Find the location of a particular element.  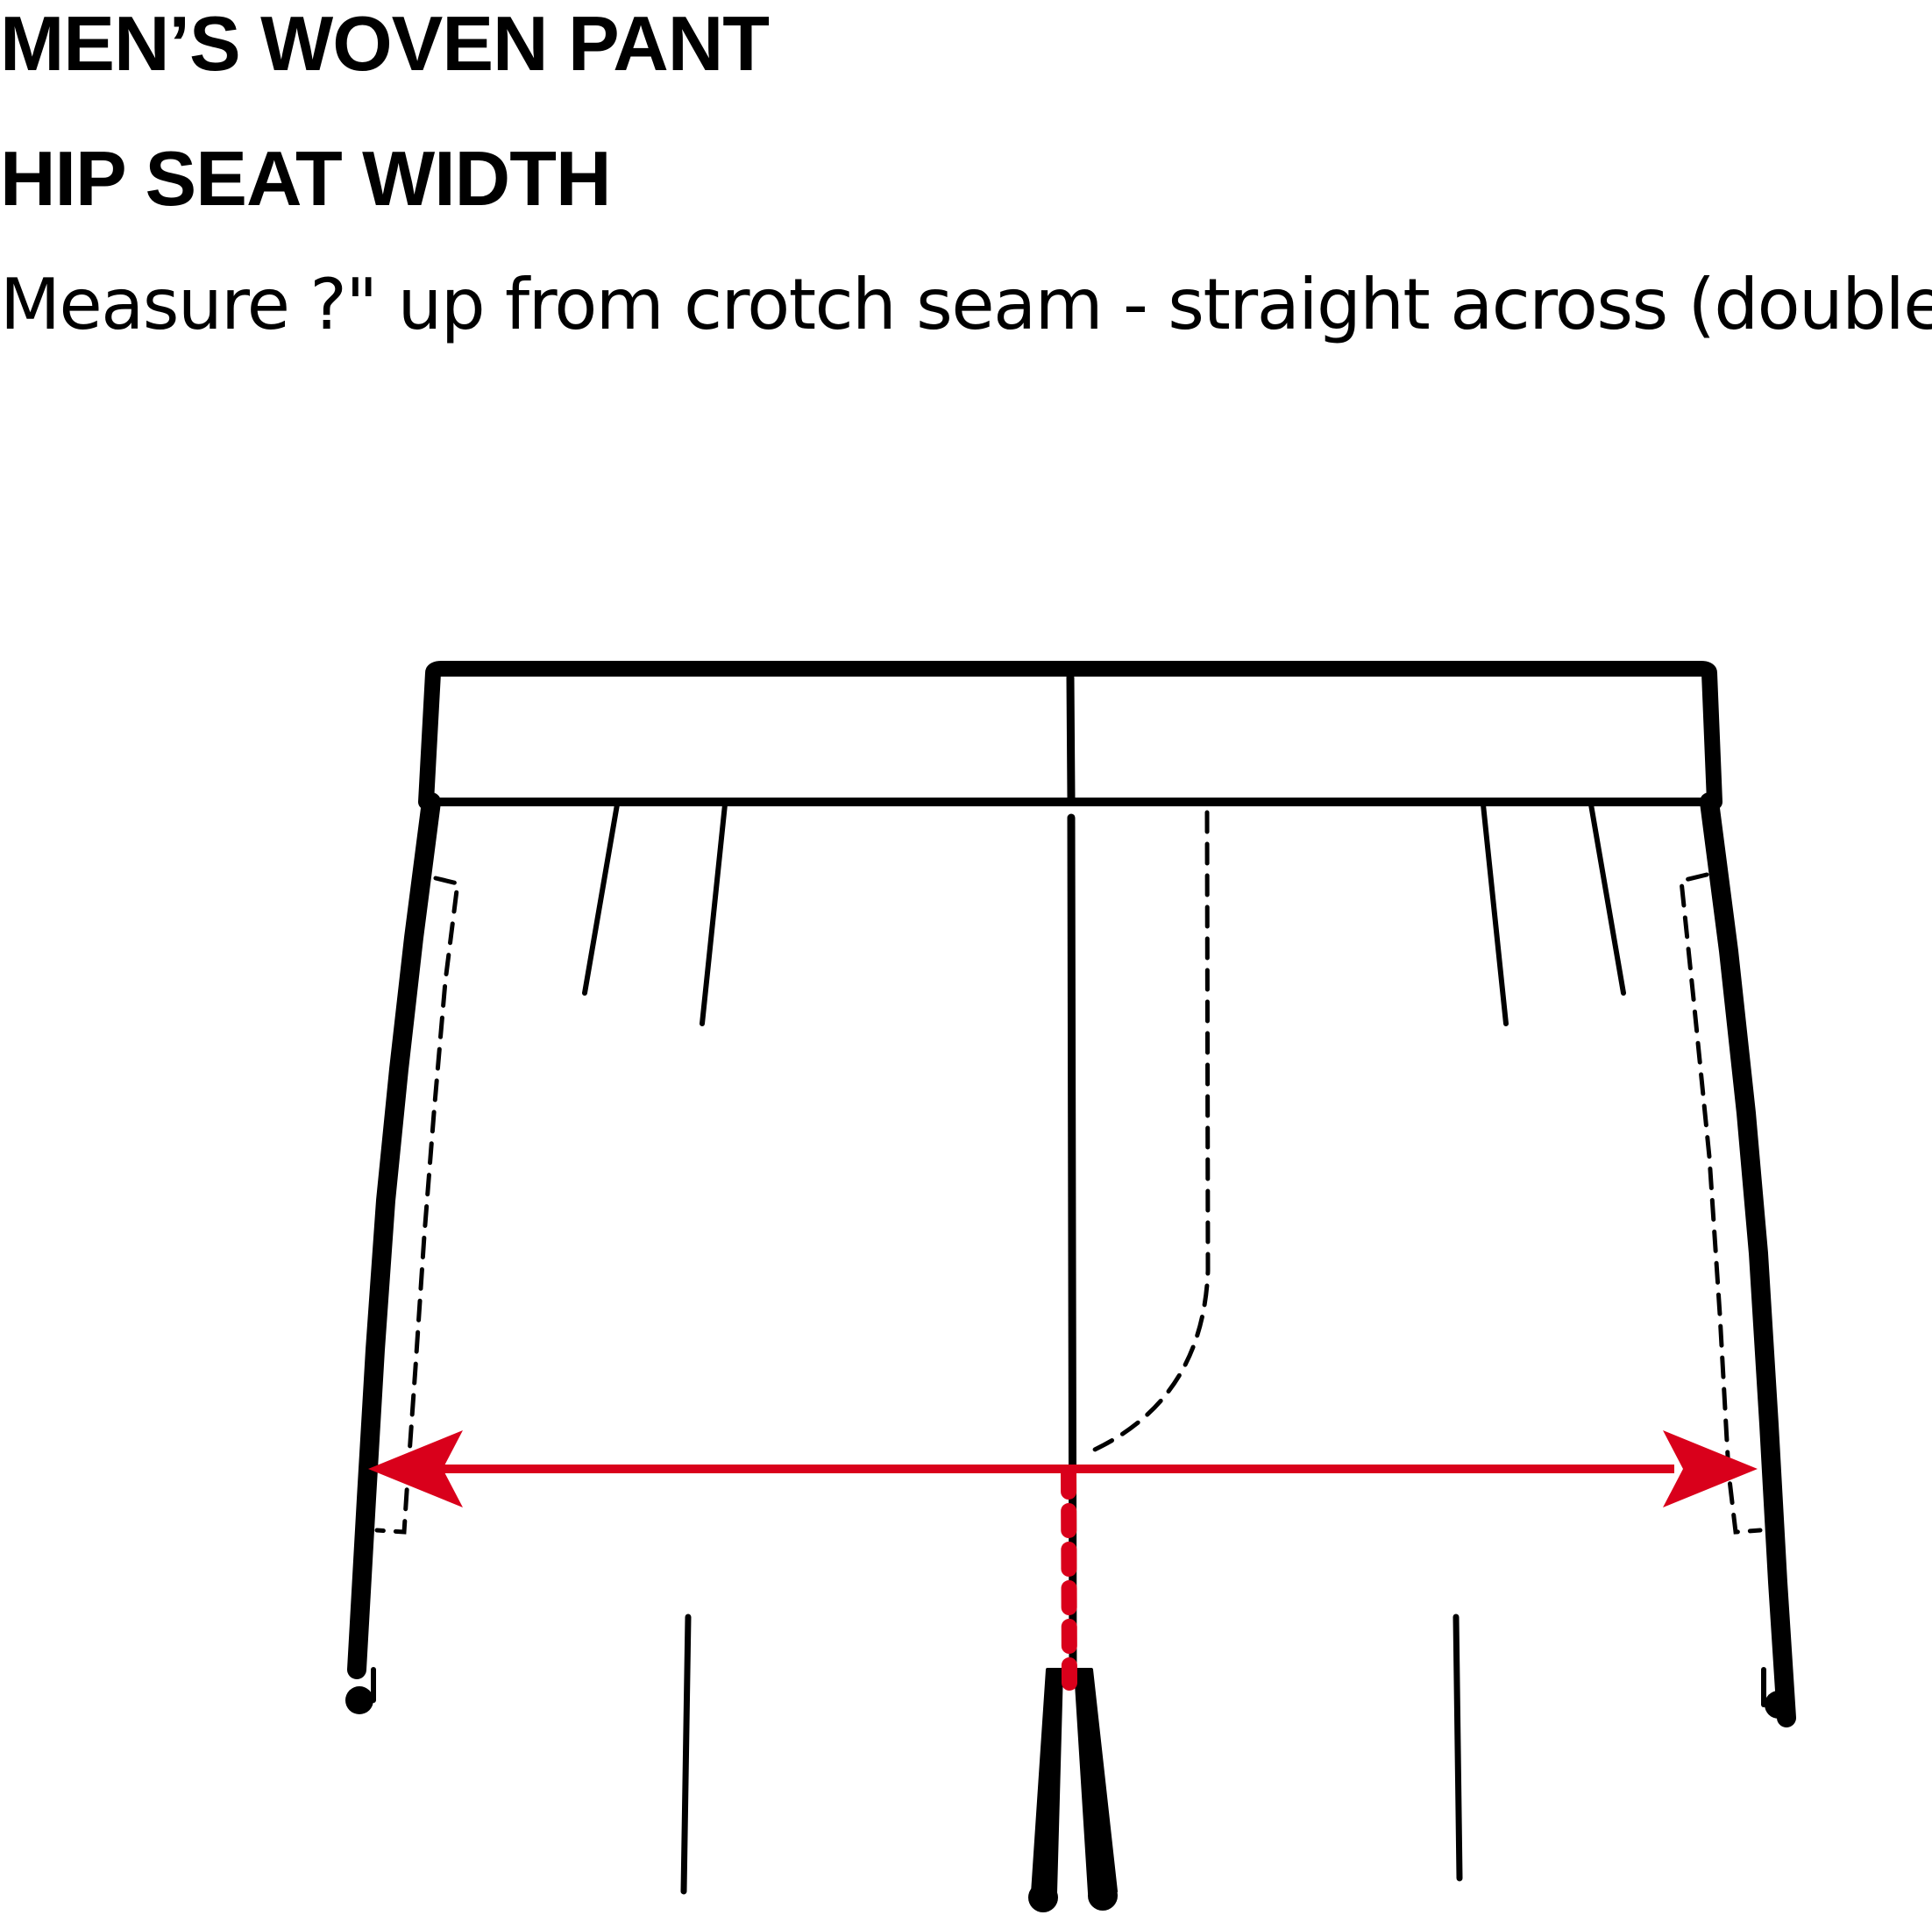

left-side-seam is located at coordinates (394, 1235).